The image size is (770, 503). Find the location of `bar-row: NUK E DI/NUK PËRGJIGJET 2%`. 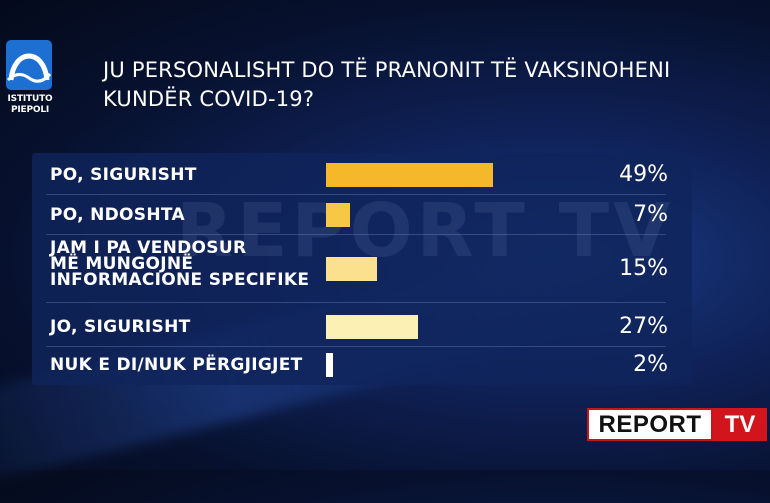

bar-row: NUK E DI/NUK PËRGJIGJET 2% is located at coordinates (362, 365).